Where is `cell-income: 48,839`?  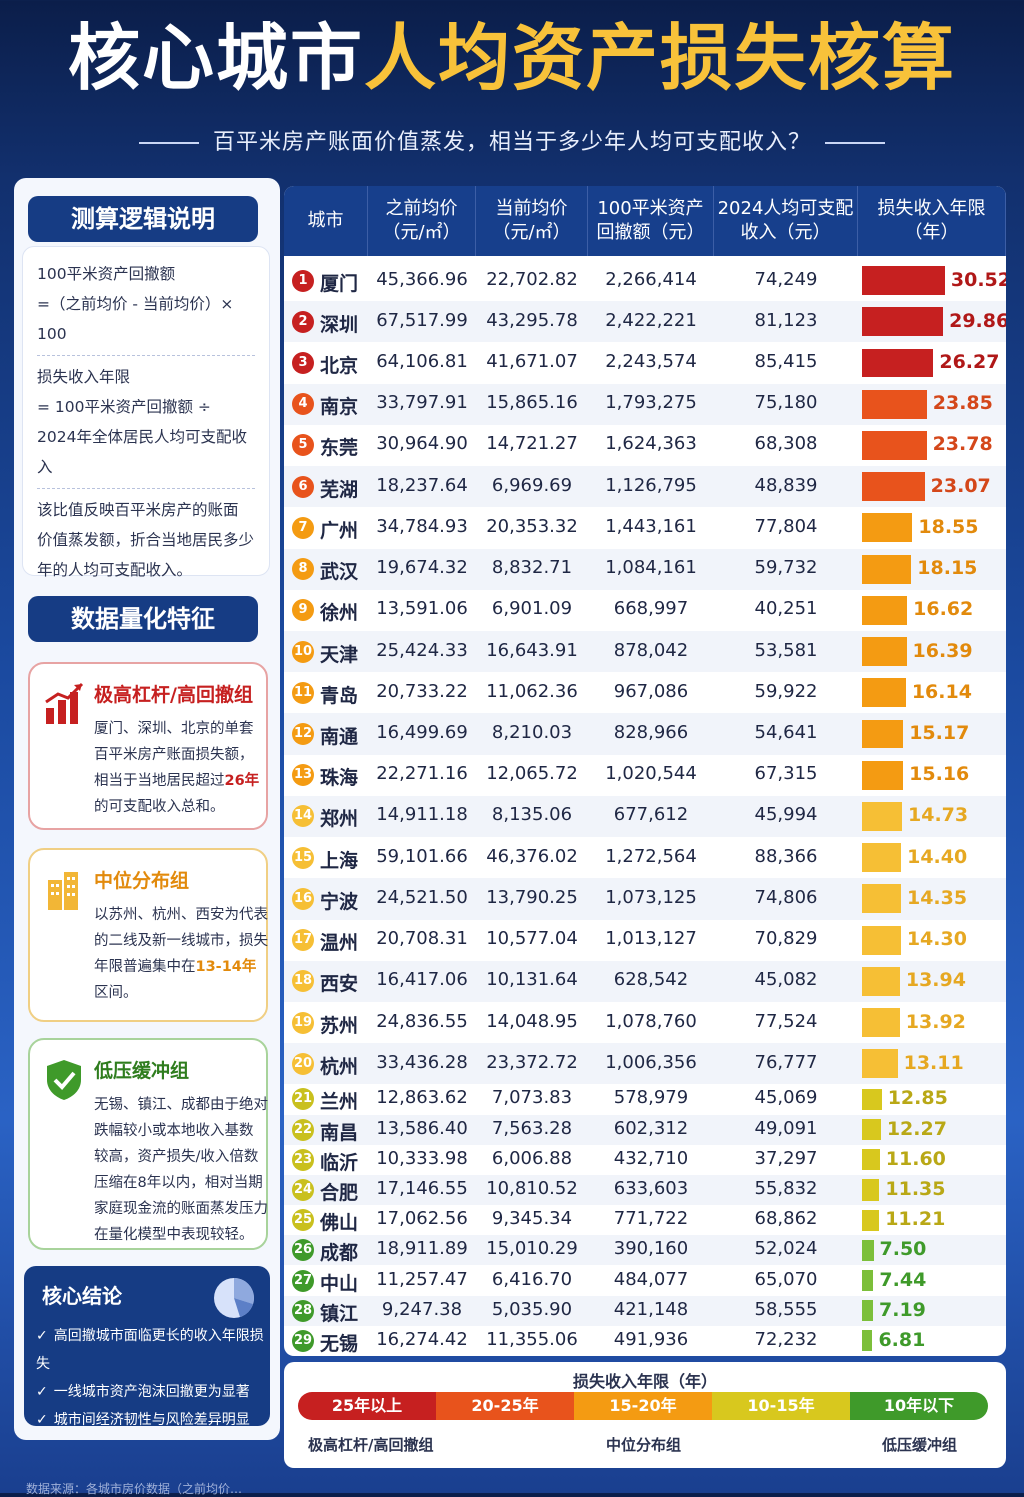 cell-income: 48,839 is located at coordinates (786, 485).